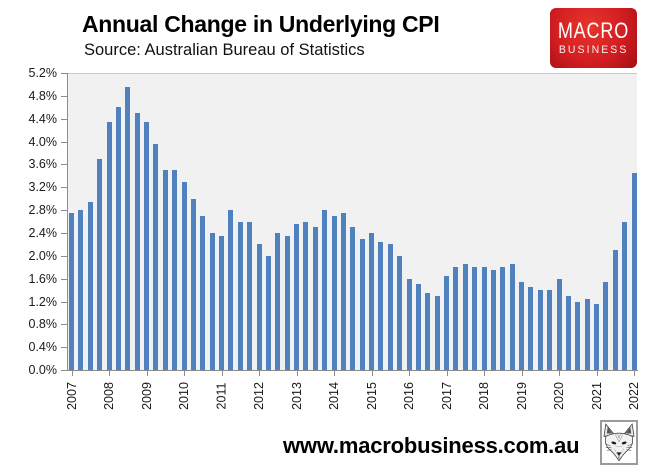 The image size is (654, 472). I want to click on x-axis-year-label: 2017, so click(446, 396).